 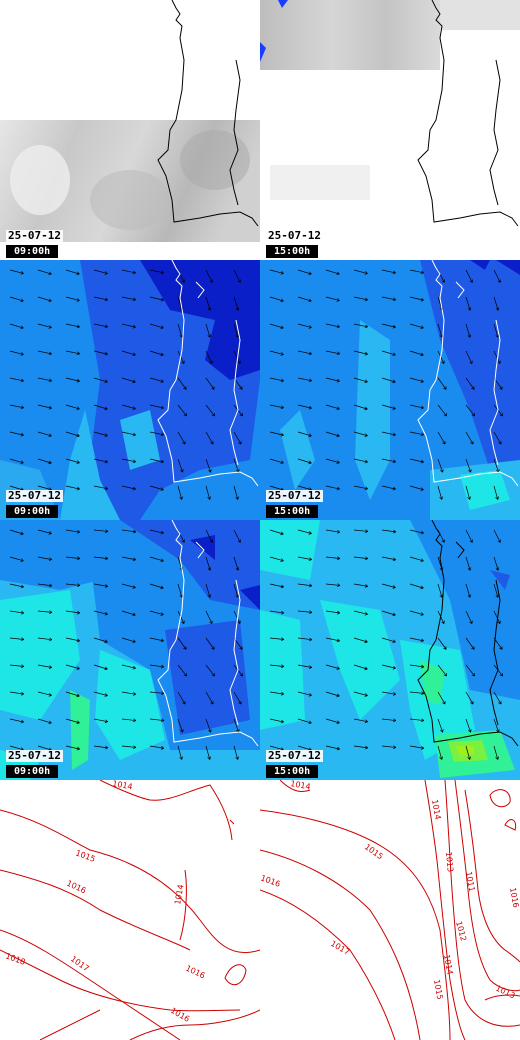 What do you see at coordinates (130, 650) in the screenshot?
I see `wind-panel-b-0900: 25-07-12 09:00h` at bounding box center [130, 650].